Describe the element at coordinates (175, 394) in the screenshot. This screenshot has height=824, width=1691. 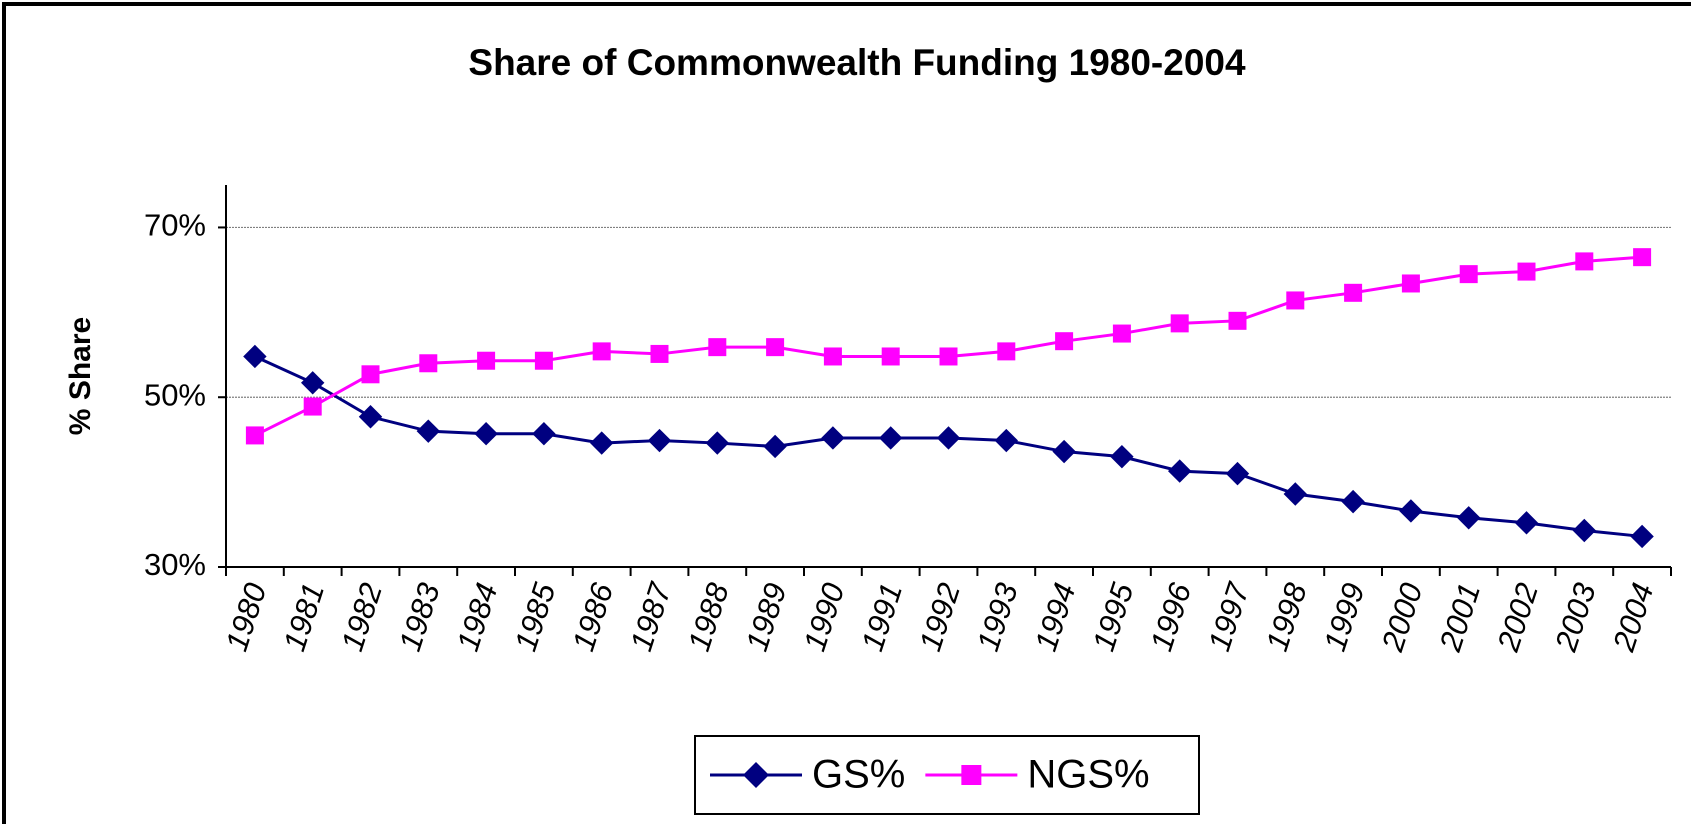
I see `y-tick-label: 50%` at that location.